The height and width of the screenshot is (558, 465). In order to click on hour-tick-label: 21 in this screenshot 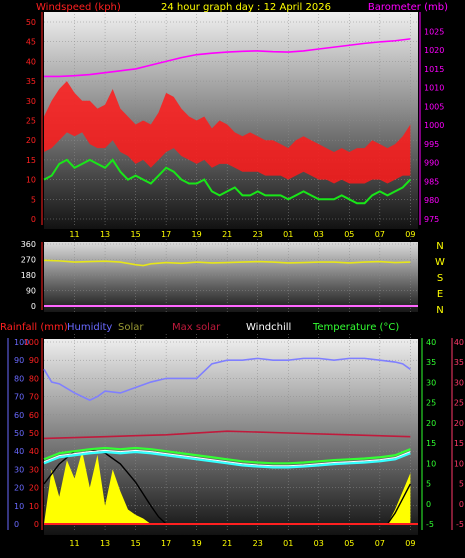, I will do `click(227, 234)`.